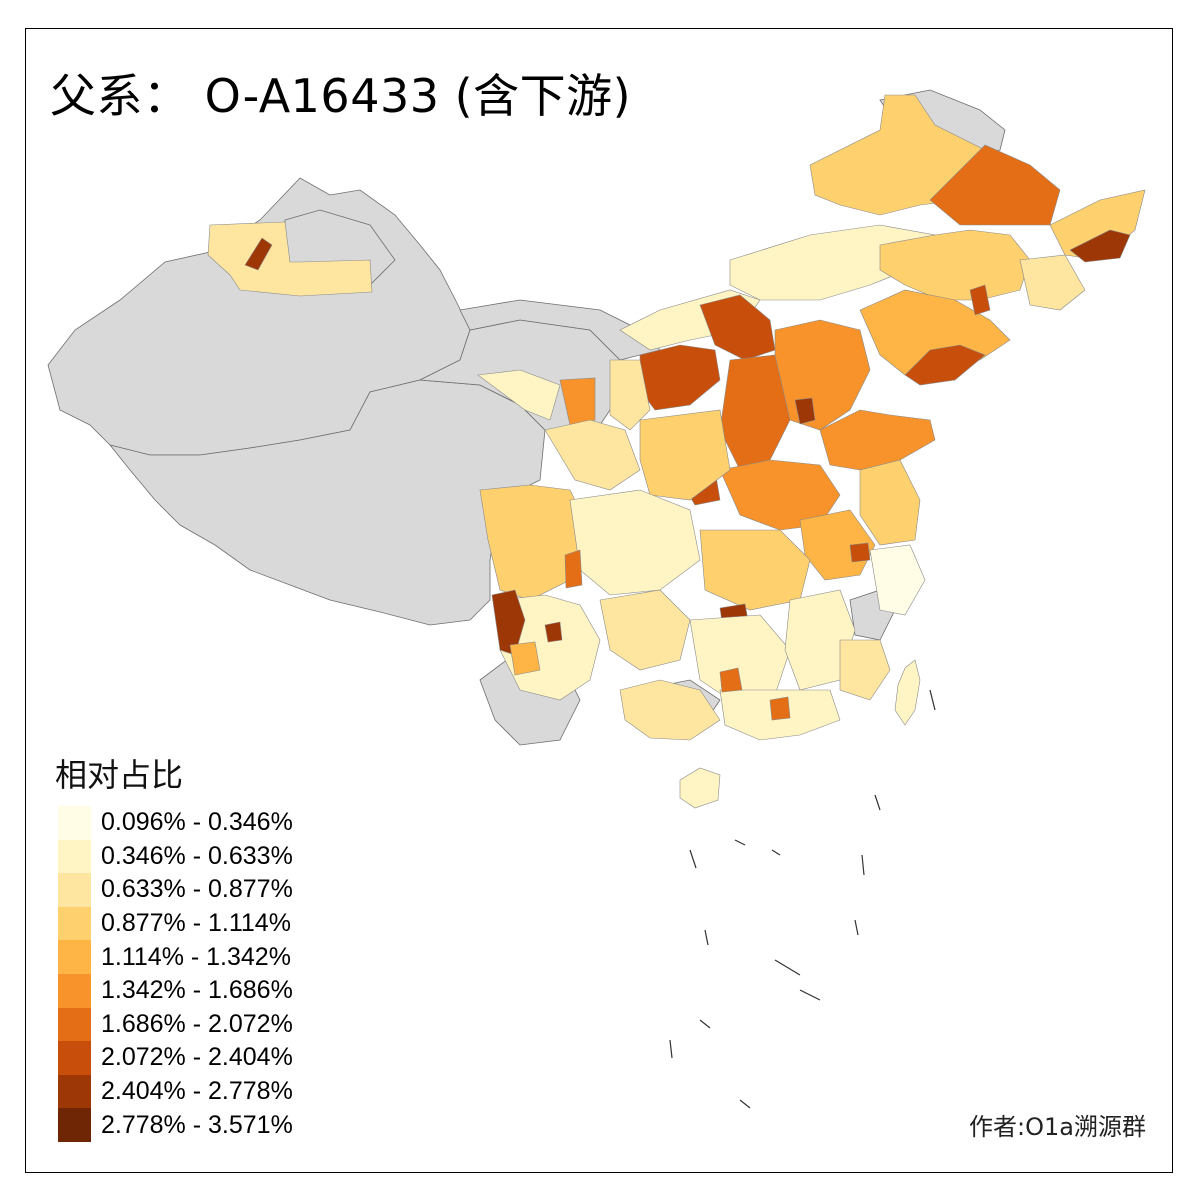 The height and width of the screenshot is (1200, 1200). Describe the element at coordinates (197, 990) in the screenshot. I see `legend-label: 1.342% - 1.686%` at that location.